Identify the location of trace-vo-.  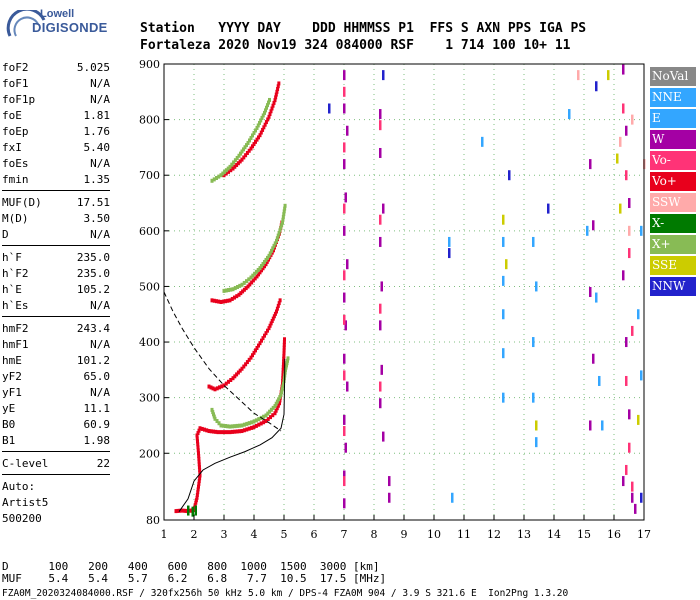
(230, 425).